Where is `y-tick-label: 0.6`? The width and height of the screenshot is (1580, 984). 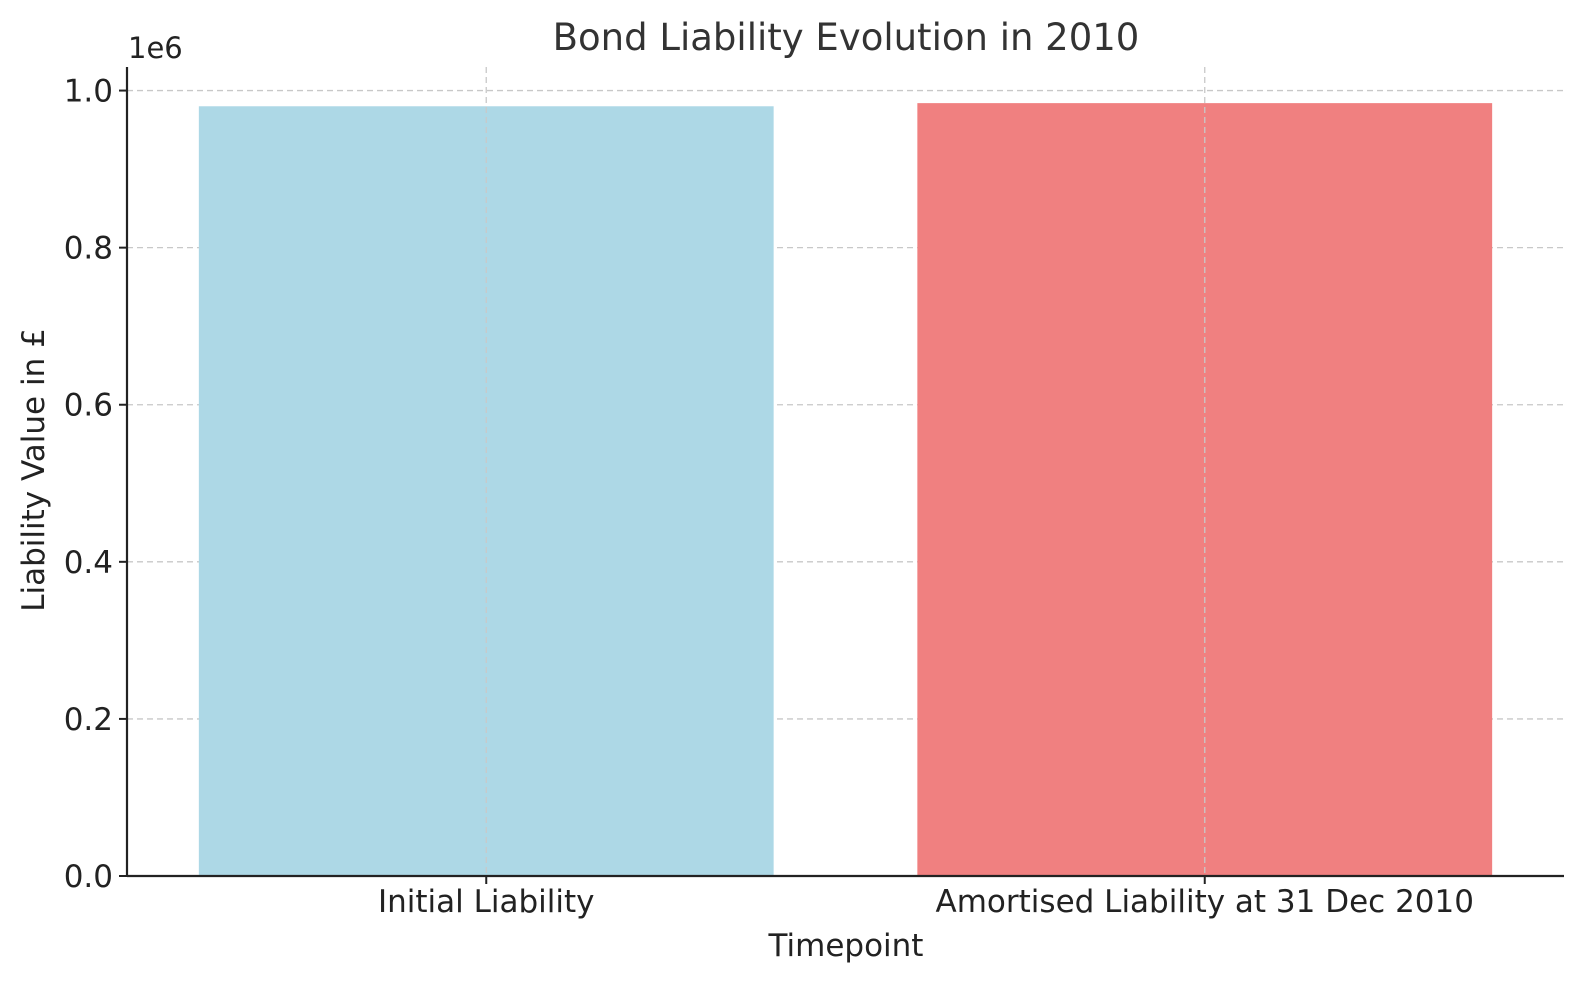
y-tick-label: 0.6 is located at coordinates (88, 406).